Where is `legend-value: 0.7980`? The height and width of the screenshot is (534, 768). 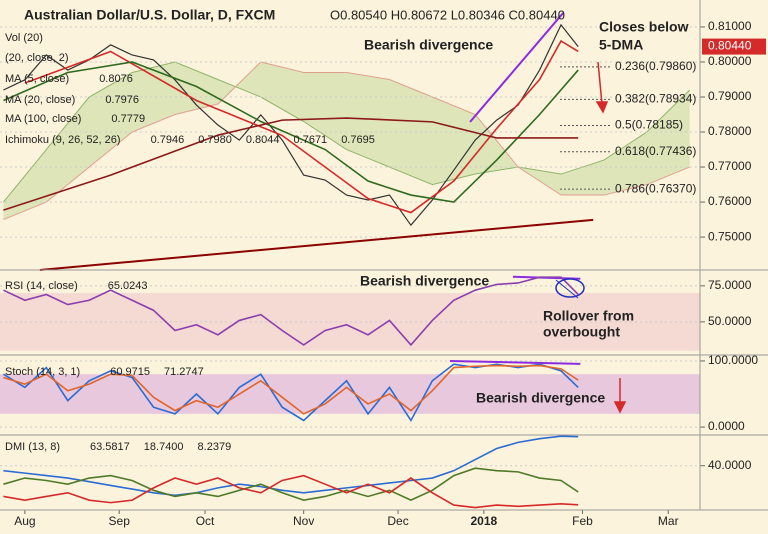
legend-value: 0.7980 is located at coordinates (215, 140).